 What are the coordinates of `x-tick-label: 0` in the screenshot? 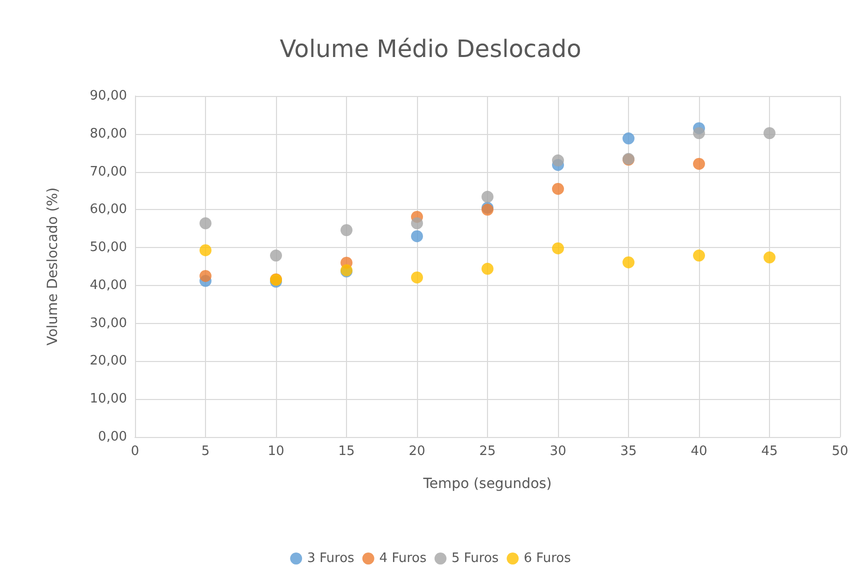 It's located at (135, 451).